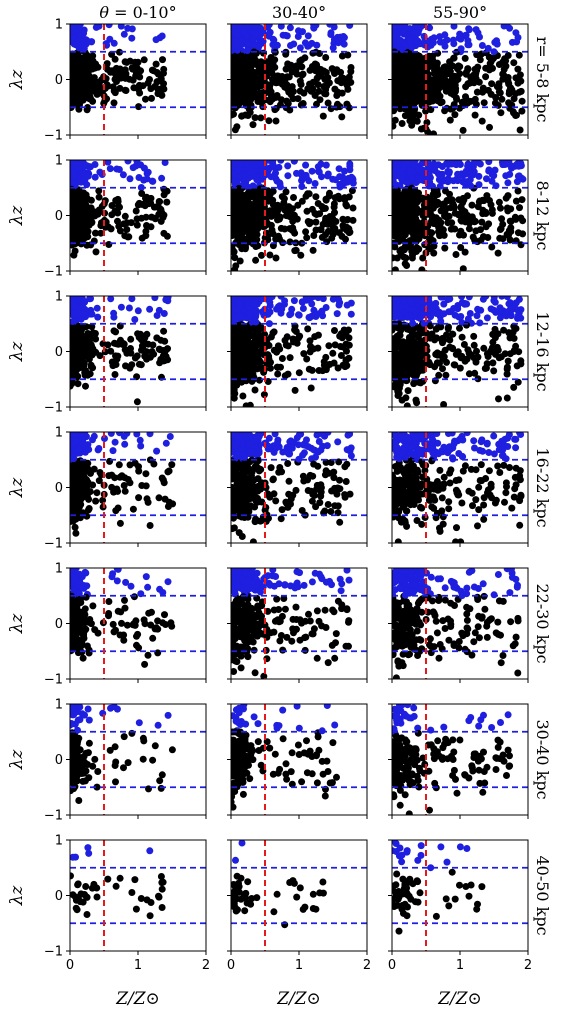  Describe the element at coordinates (294, 215) in the screenshot. I see `panel-points-r1-c1` at that location.